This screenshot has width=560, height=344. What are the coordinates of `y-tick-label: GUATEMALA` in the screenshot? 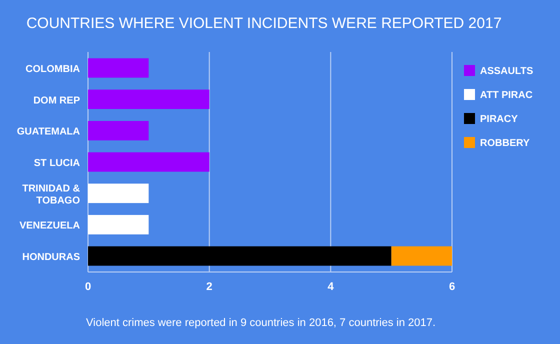 It's located at (48, 132).